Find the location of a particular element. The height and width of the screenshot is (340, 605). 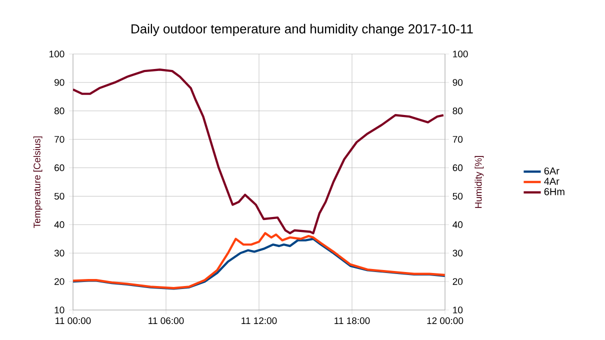

chart-title: Daily outdoor temperature and humidity change 2017-10-11 is located at coordinates (302, 30).